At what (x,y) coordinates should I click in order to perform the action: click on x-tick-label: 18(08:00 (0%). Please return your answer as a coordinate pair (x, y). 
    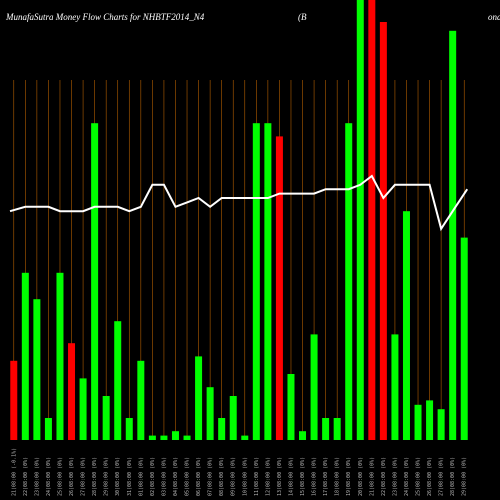
    Looking at the image, I should click on (338, 476).